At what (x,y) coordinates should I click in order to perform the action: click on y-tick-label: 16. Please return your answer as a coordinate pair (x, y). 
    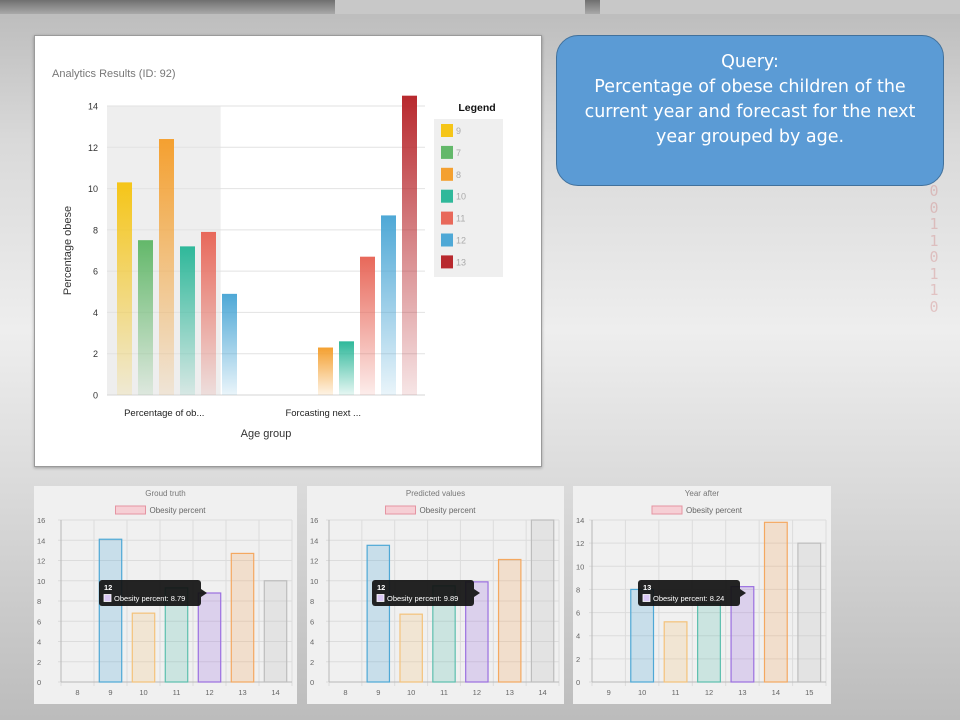
    Looking at the image, I should click on (41, 520).